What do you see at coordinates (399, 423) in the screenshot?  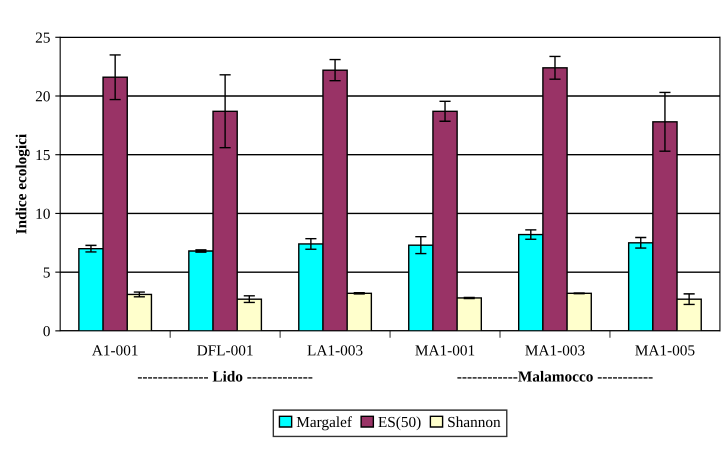 I see `legend-label: ES(50)` at bounding box center [399, 423].